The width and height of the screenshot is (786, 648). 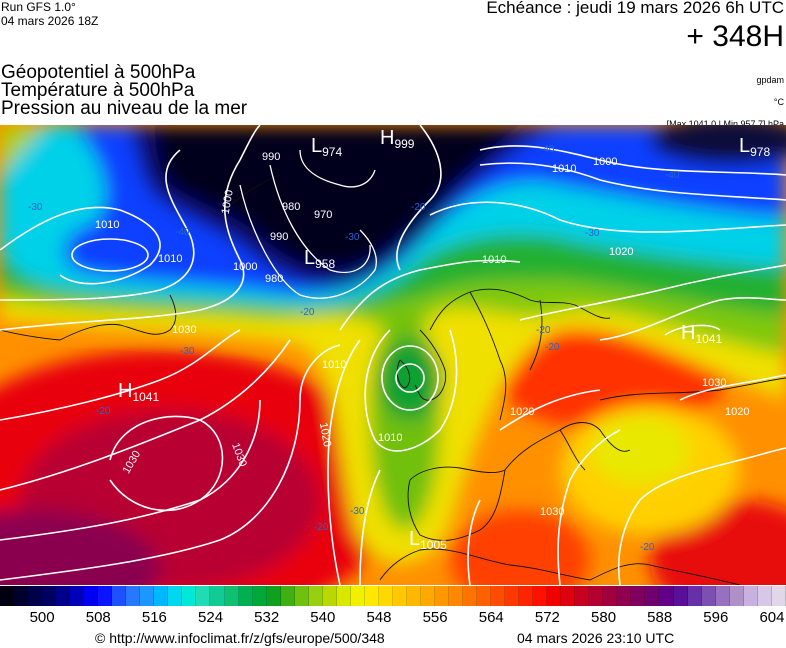 I want to click on title-pressure: Pression au niveau de la mer, so click(x=124, y=108).